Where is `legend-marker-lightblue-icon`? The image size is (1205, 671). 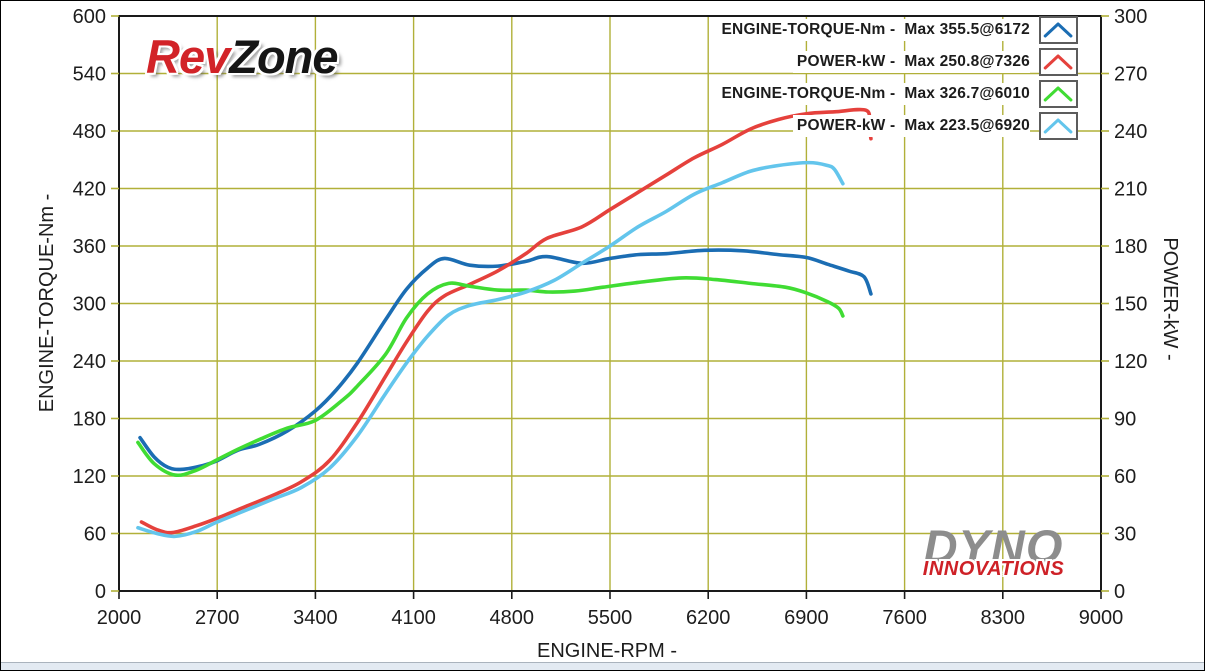 legend-marker-lightblue-icon is located at coordinates (1058, 126).